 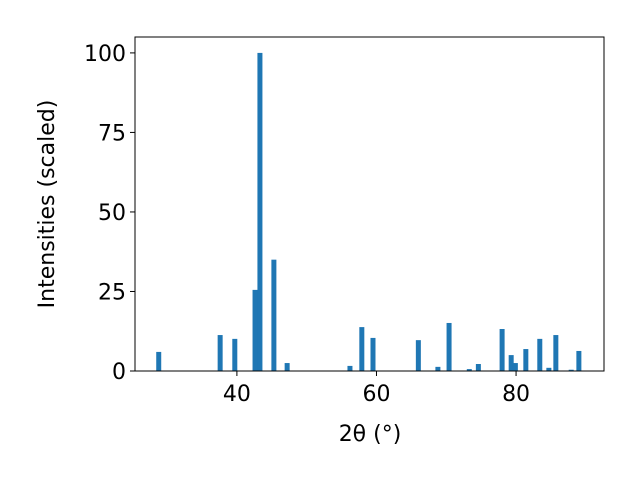 I want to click on x-tick-label: 60, so click(x=376, y=394).